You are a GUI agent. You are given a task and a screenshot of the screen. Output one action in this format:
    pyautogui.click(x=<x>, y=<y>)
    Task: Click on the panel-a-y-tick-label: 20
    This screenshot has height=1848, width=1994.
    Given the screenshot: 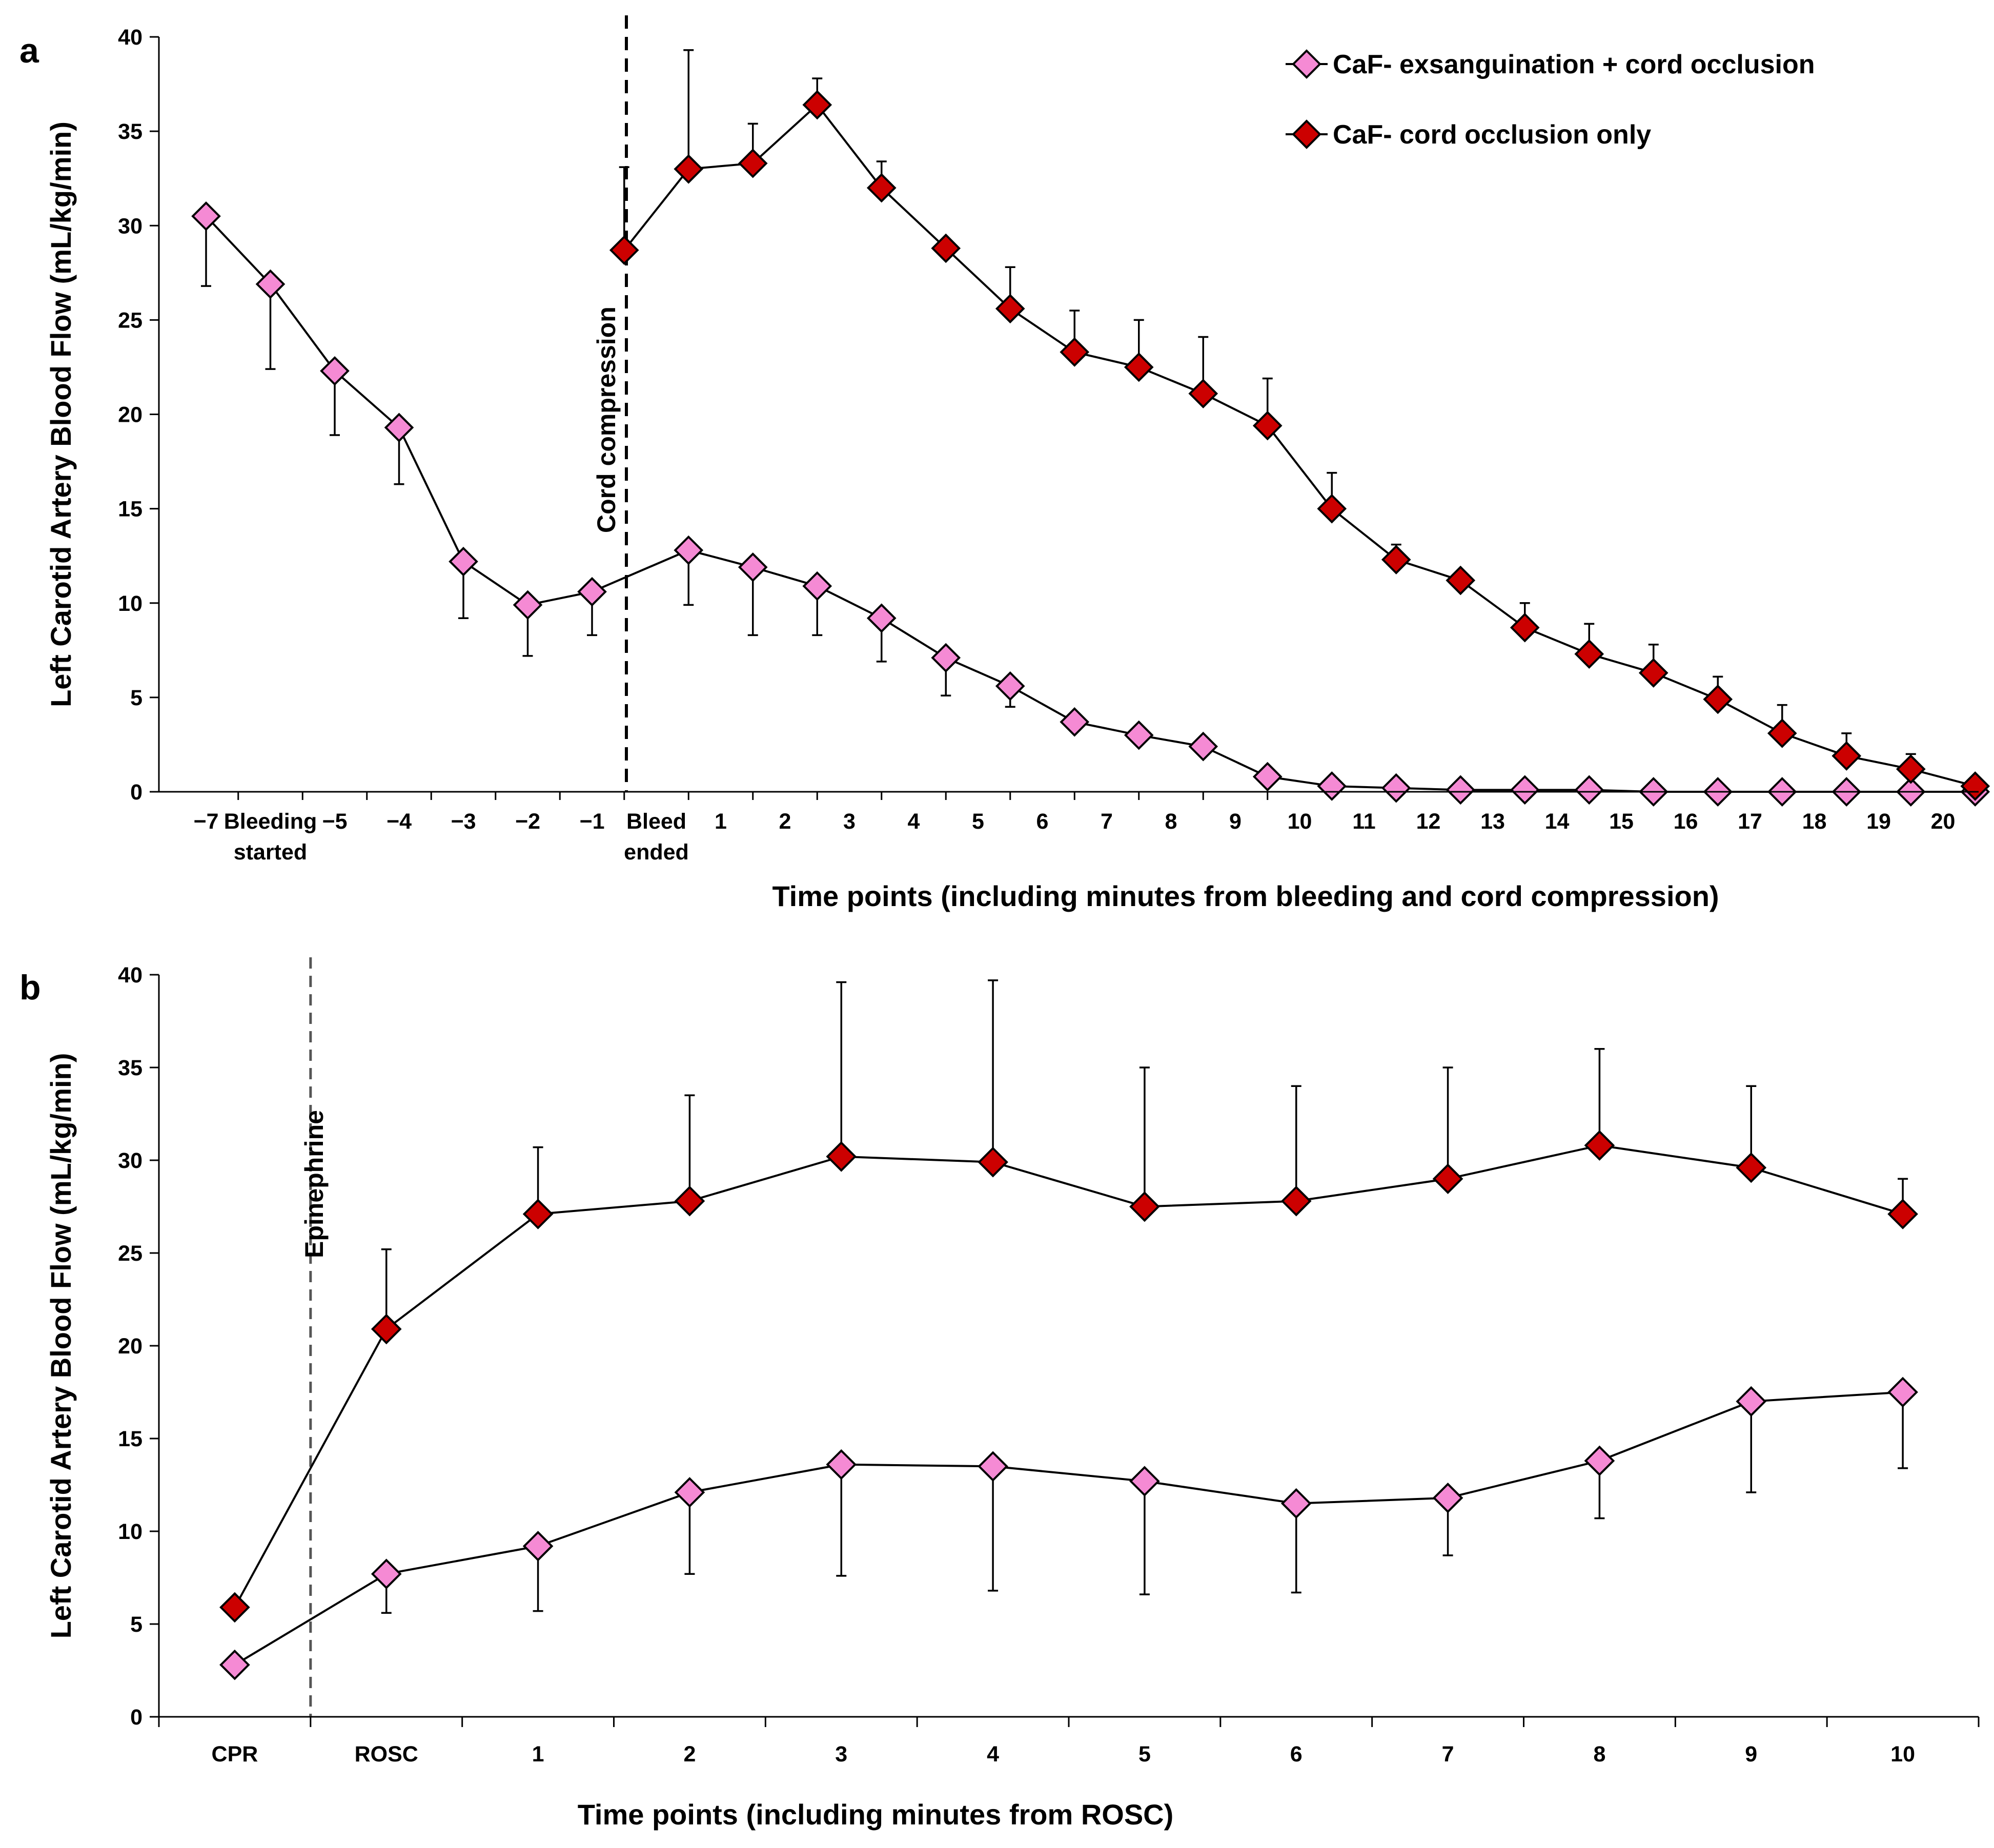 What is the action you would take?
    pyautogui.click(x=130, y=415)
    